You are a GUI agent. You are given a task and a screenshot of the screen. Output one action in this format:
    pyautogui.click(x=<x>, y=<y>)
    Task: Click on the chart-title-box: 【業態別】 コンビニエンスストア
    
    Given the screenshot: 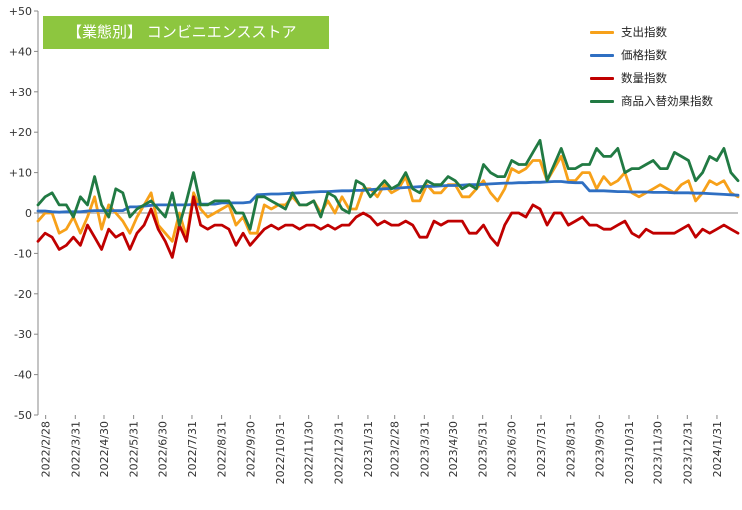 What is the action you would take?
    pyautogui.click(x=186, y=32)
    